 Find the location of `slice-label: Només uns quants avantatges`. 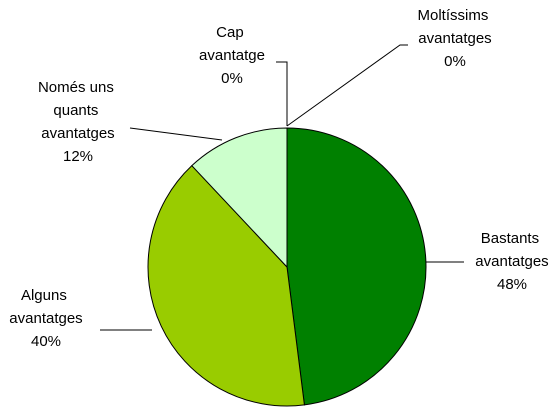

slice-label: Només uns quants avantatges is located at coordinates (78, 110).